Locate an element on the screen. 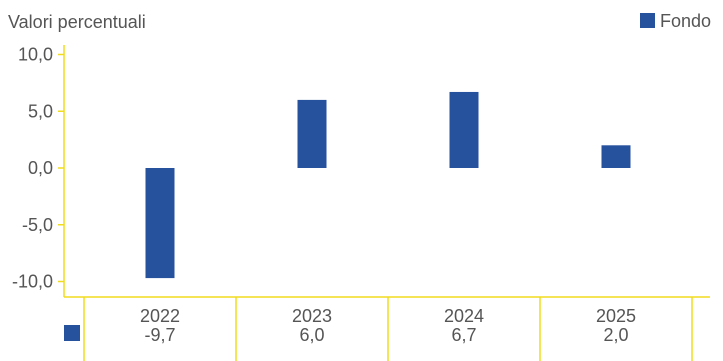 Image resolution: width=723 pixels, height=361 pixels. legend-swatch is located at coordinates (647, 20).